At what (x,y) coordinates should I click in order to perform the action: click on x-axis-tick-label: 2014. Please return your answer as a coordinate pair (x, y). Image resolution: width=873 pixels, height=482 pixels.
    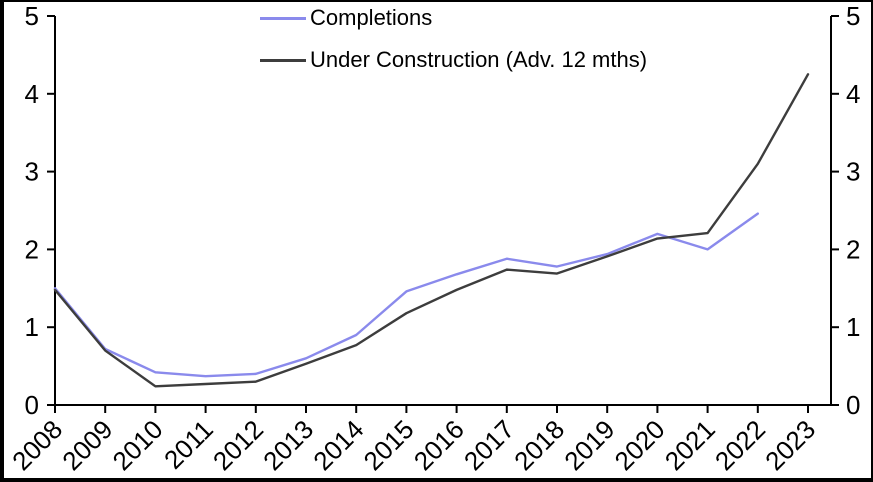
    Looking at the image, I should click on (338, 445).